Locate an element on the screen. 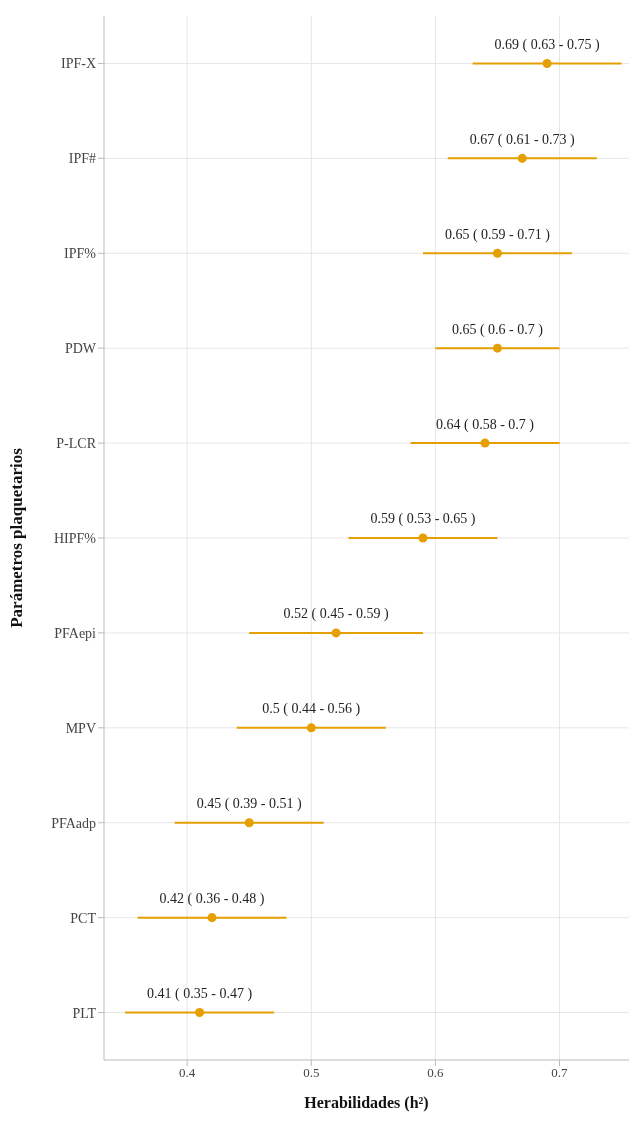 Image resolution: width=633 pixels, height=1132 pixels. data-label: 0.52 ( 0.45 - 0.59 ) is located at coordinates (336, 614).